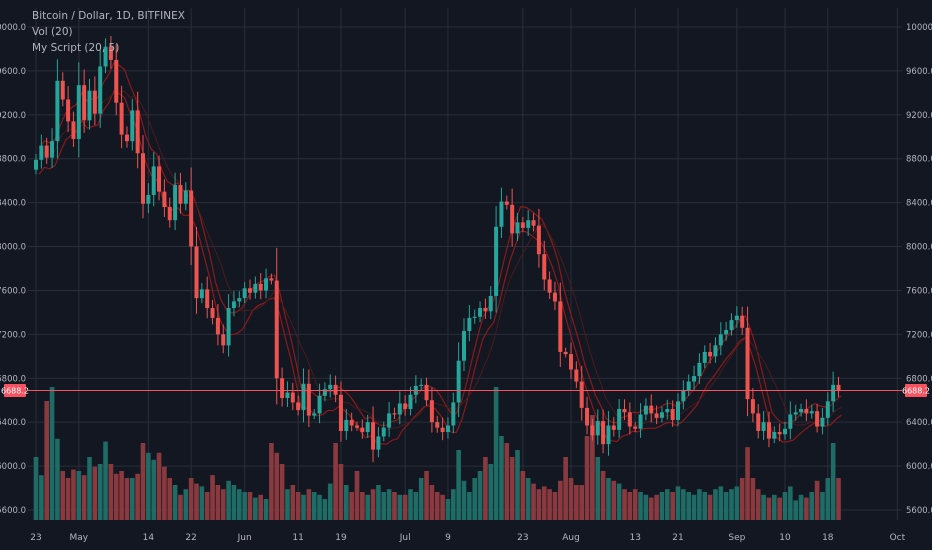  Describe the element at coordinates (13, 72) in the screenshot. I see `price-tick-label: 9600.0` at that location.